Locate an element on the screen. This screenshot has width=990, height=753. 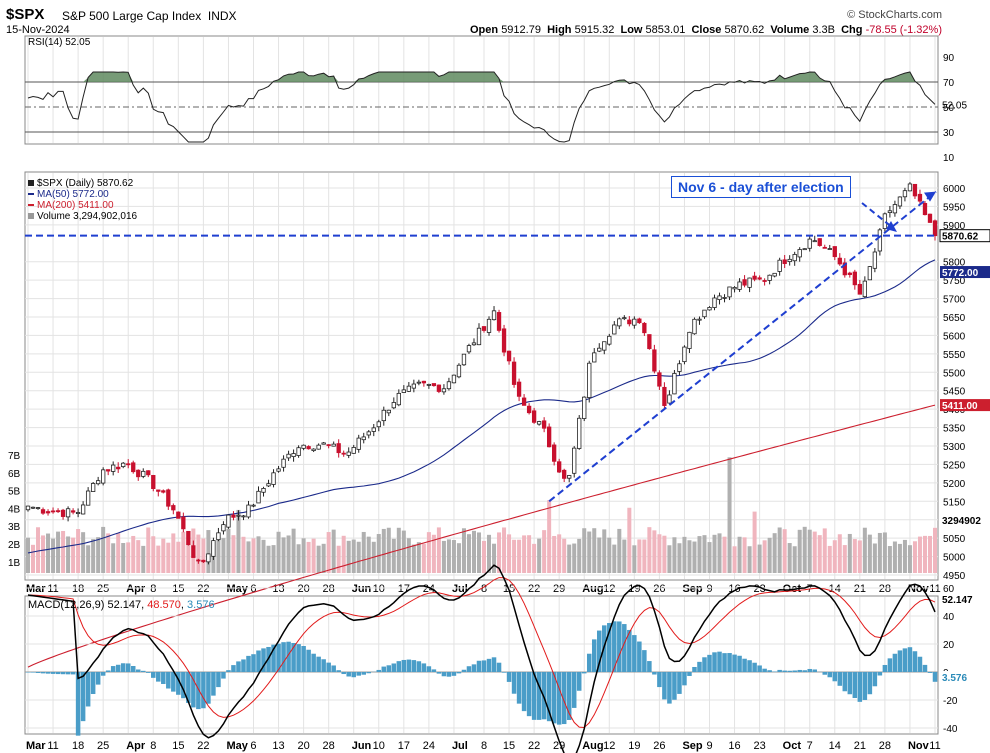
volume-tick-label: 3B is located at coordinates (14, 527).